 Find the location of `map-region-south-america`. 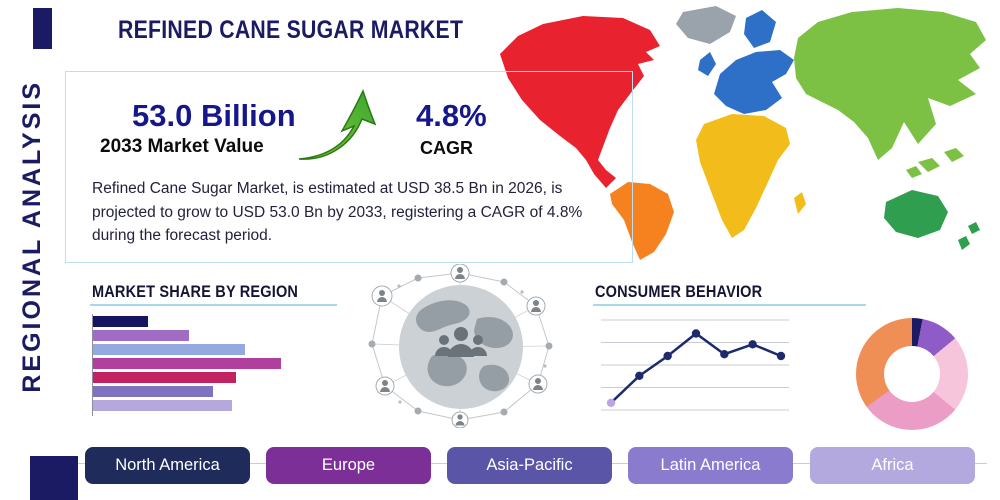

map-region-south-america is located at coordinates (642, 221).